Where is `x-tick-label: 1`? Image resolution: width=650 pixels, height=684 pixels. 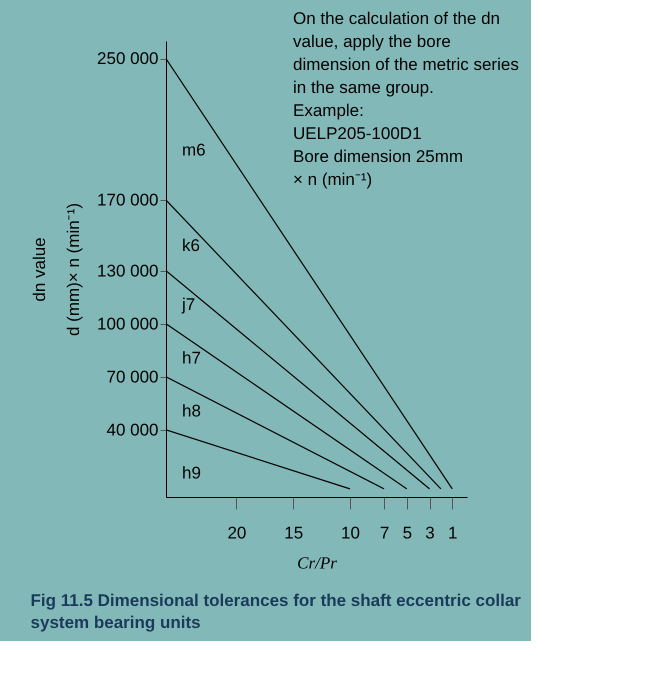
x-tick-label: 1 is located at coordinates (453, 533).